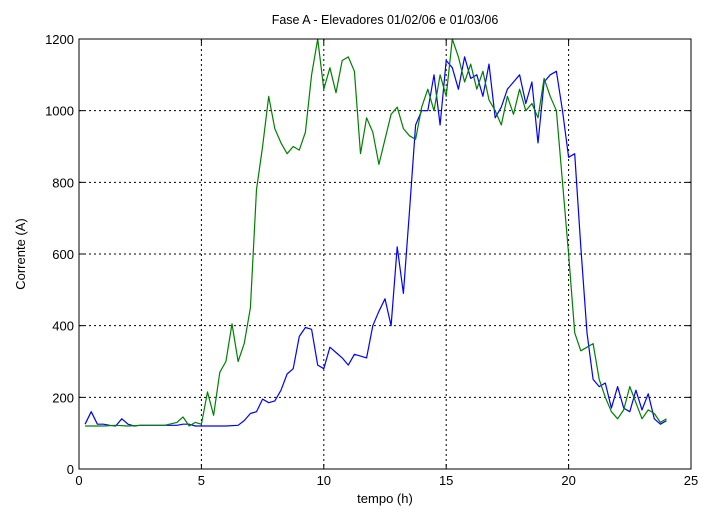  Describe the element at coordinates (59, 111) in the screenshot. I see `y-tick-label: 1000` at that location.